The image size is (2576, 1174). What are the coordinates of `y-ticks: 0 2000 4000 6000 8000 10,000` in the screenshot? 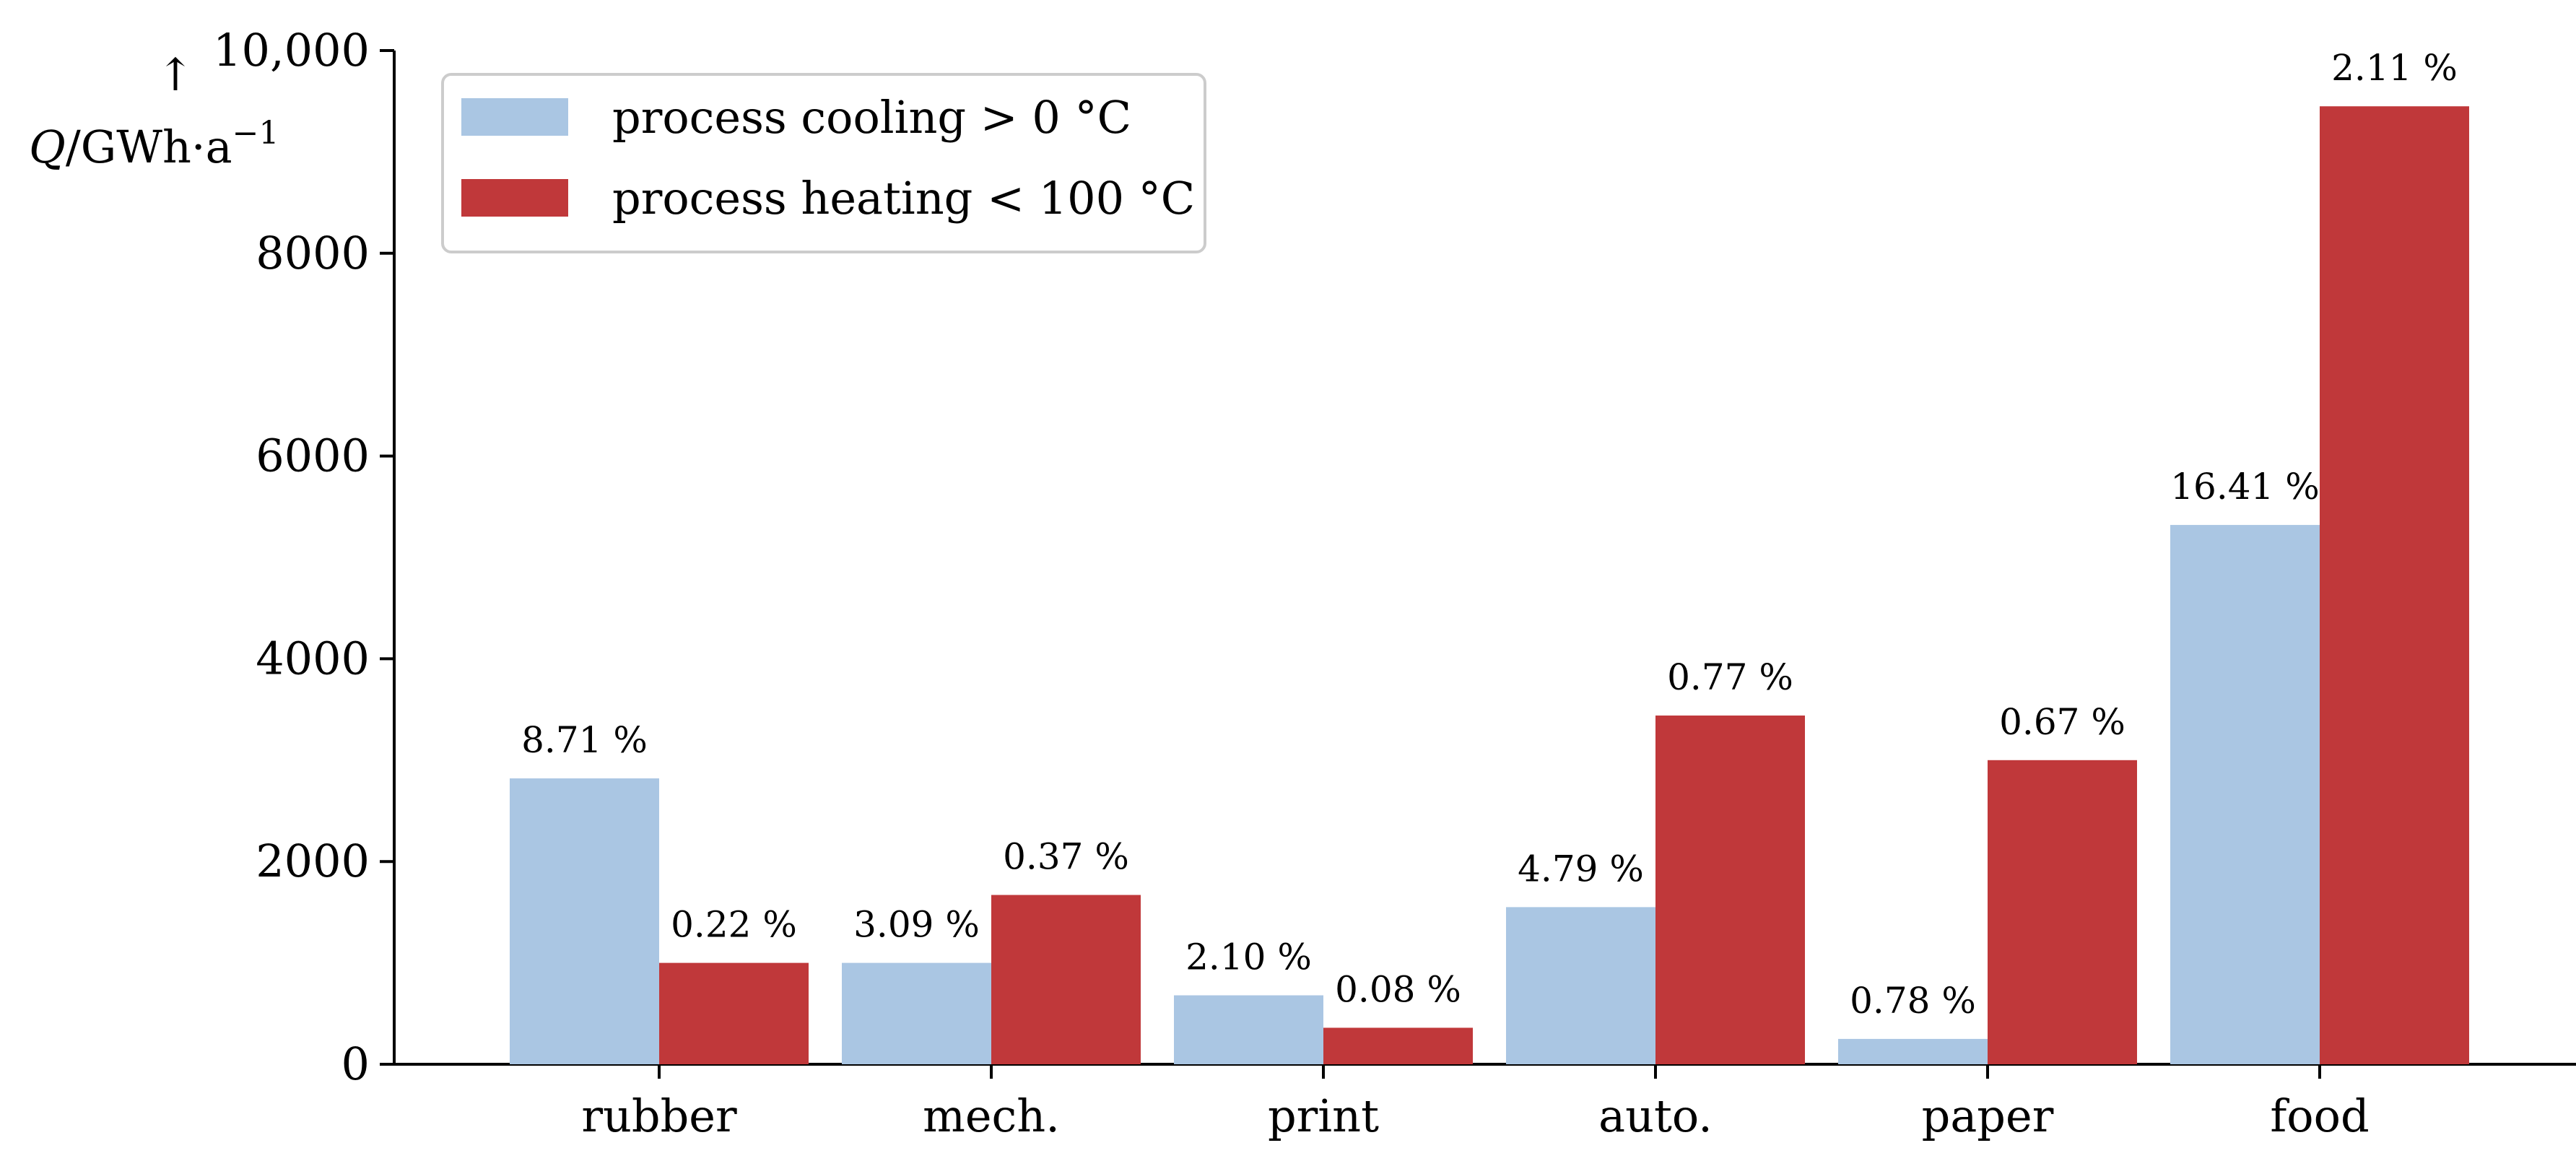 It's located at (303, 557).